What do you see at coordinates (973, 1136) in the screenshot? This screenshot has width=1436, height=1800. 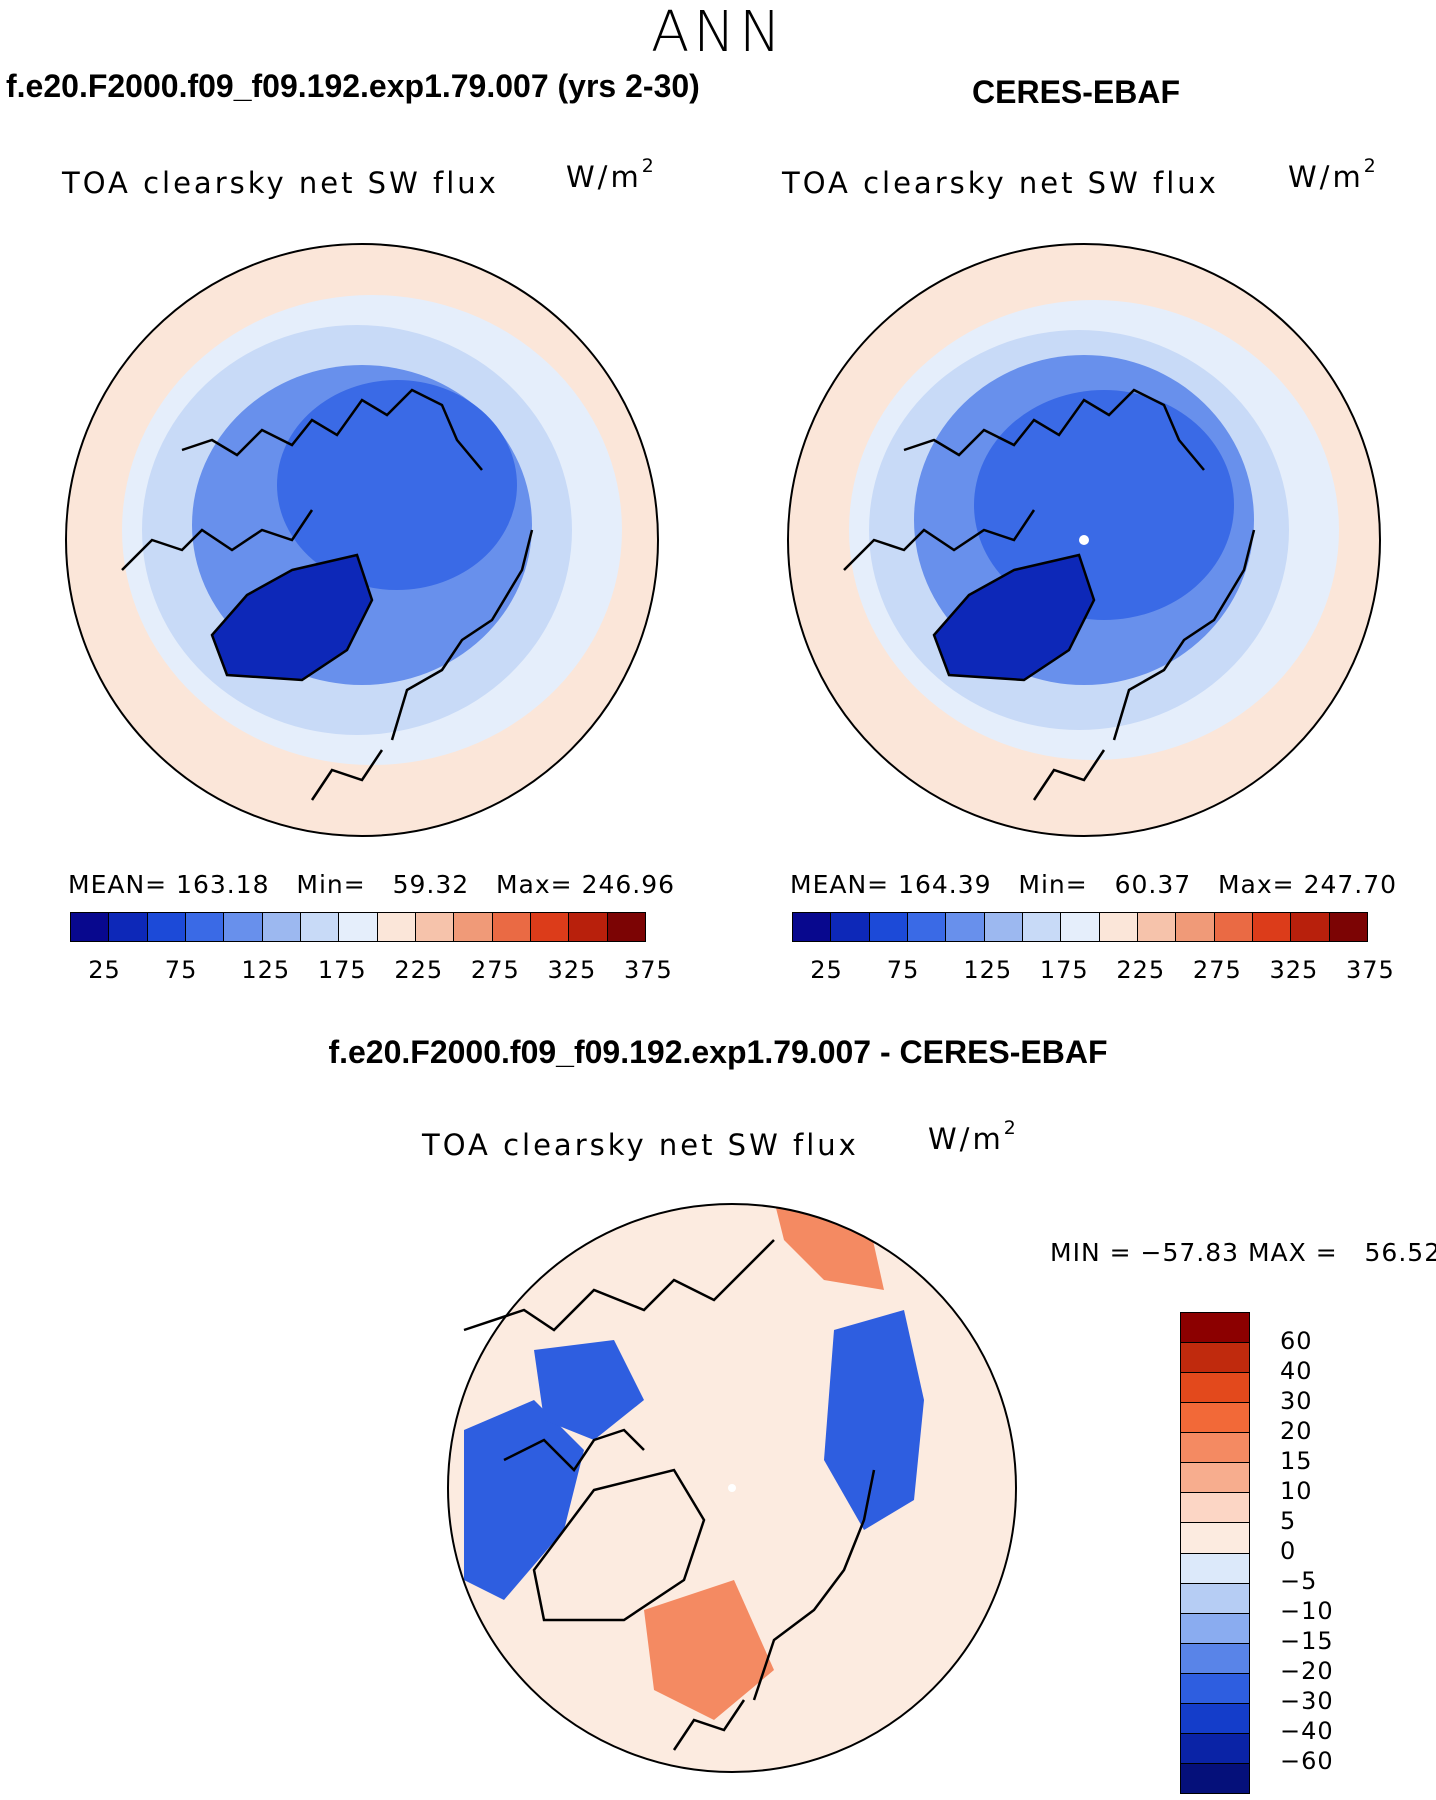 I see `diff-units-label: W/m2` at bounding box center [973, 1136].